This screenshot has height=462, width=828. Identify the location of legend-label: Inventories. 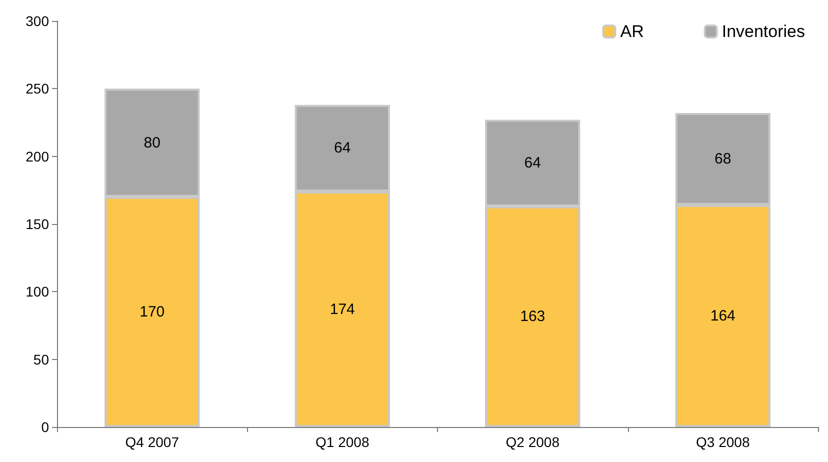
(764, 31).